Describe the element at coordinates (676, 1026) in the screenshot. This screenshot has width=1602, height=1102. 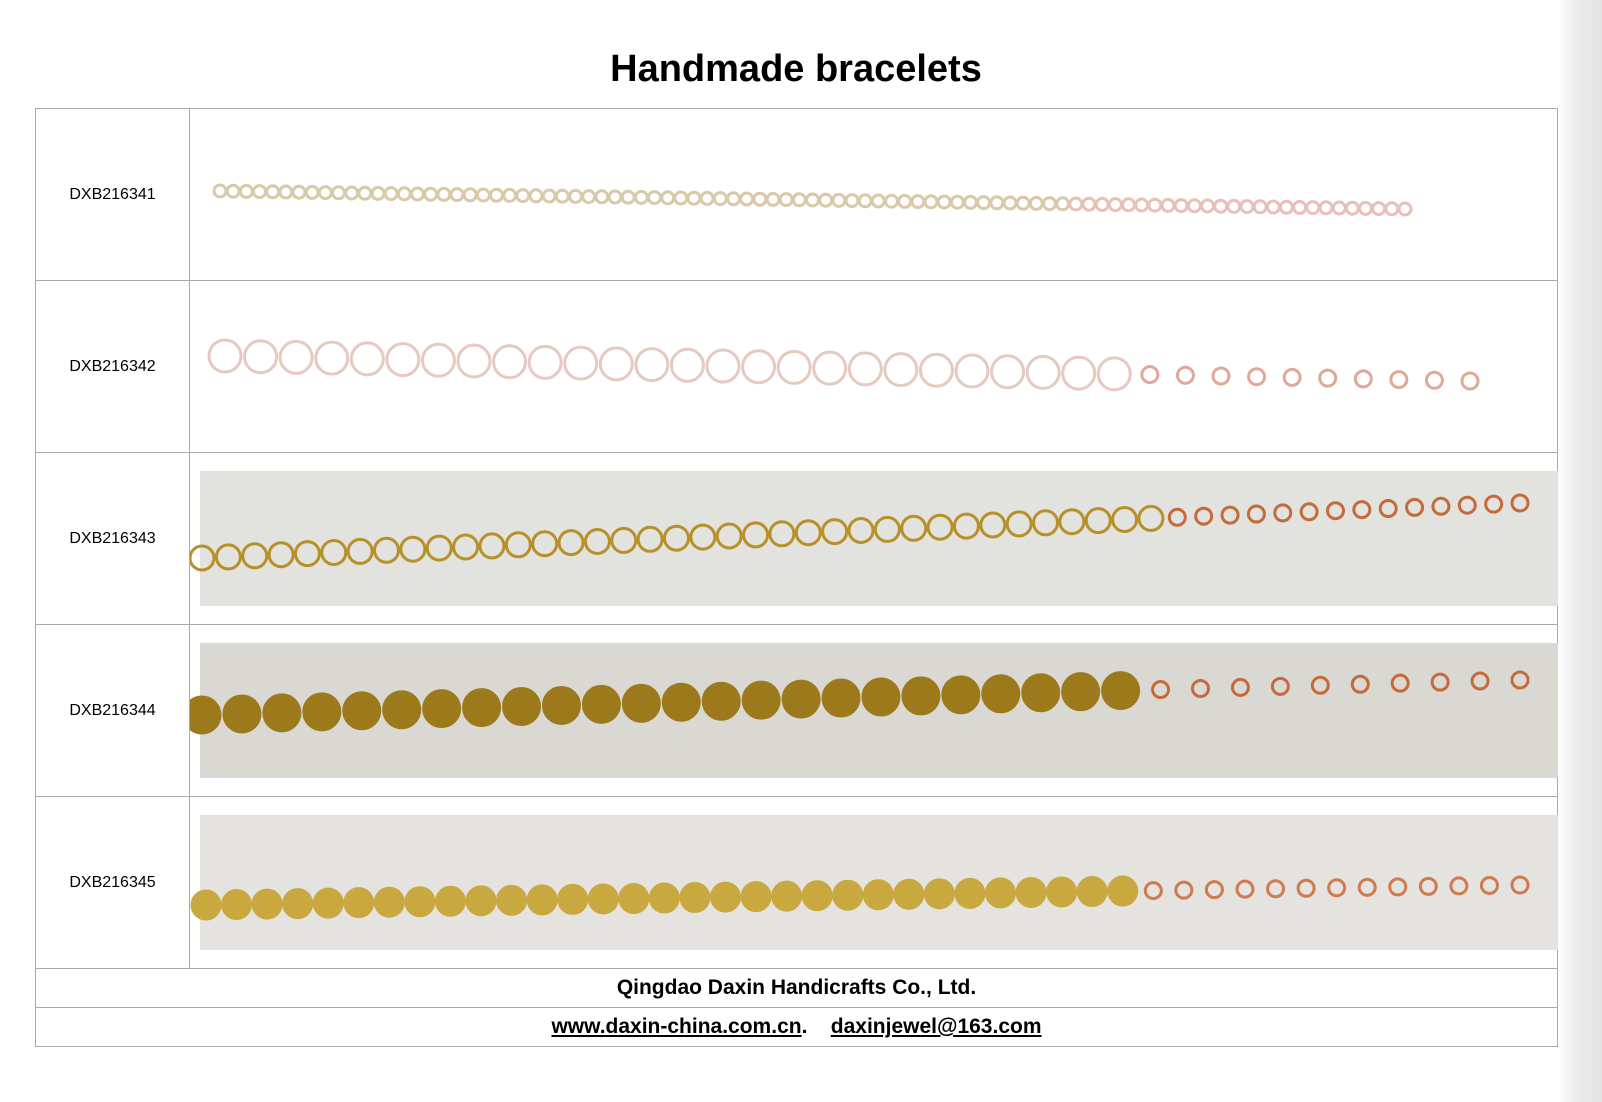
I see `website-link: www.daxin-china.com.cn` at that location.